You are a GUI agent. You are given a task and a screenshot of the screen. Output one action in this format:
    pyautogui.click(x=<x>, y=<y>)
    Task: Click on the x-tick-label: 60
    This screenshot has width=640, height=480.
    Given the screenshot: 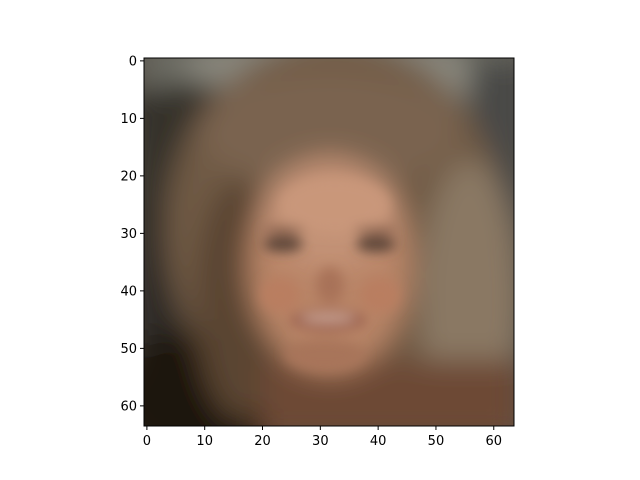 What is the action you would take?
    pyautogui.click(x=493, y=441)
    